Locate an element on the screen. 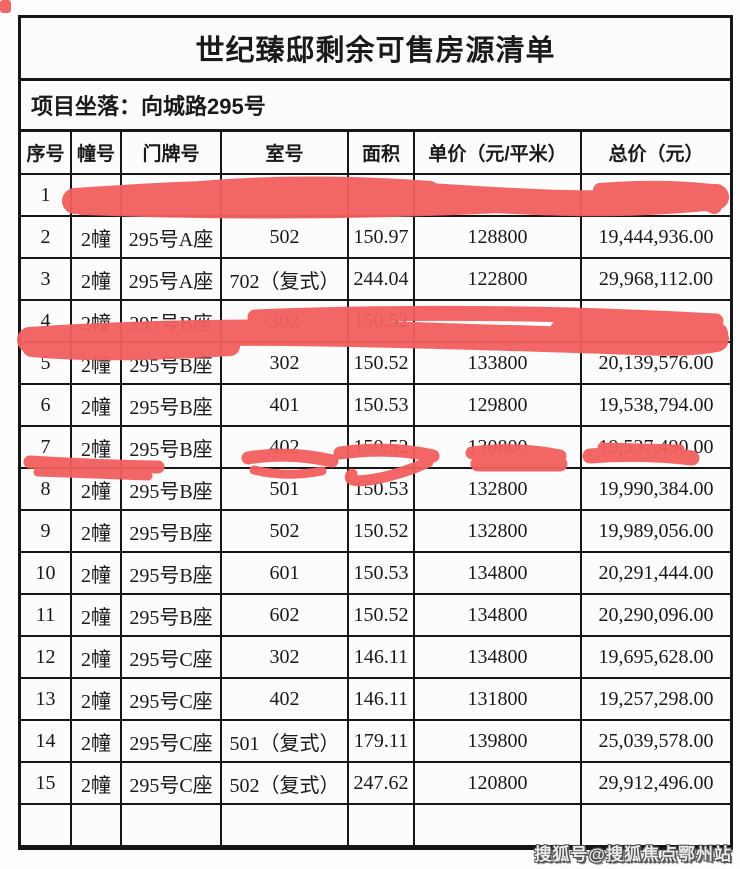 The width and height of the screenshot is (740, 869). cell-room is located at coordinates (284, 195).